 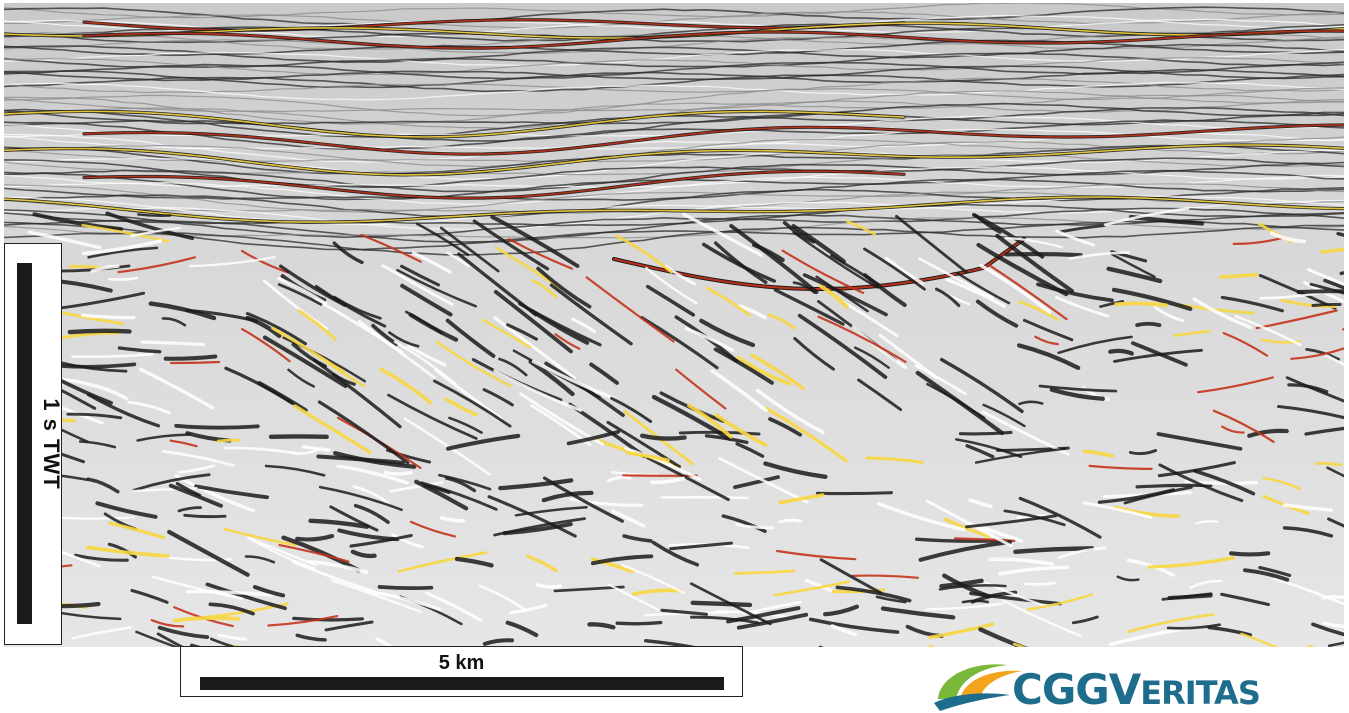 What do you see at coordinates (461, 663) in the screenshot?
I see `horizontal-scale-label: 5 km` at bounding box center [461, 663].